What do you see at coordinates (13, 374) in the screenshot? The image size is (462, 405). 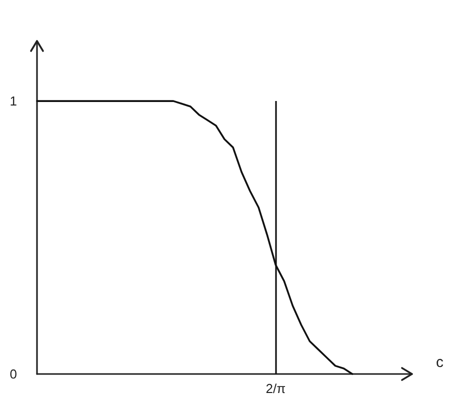 I see `y-tick-label: 0` at bounding box center [13, 374].